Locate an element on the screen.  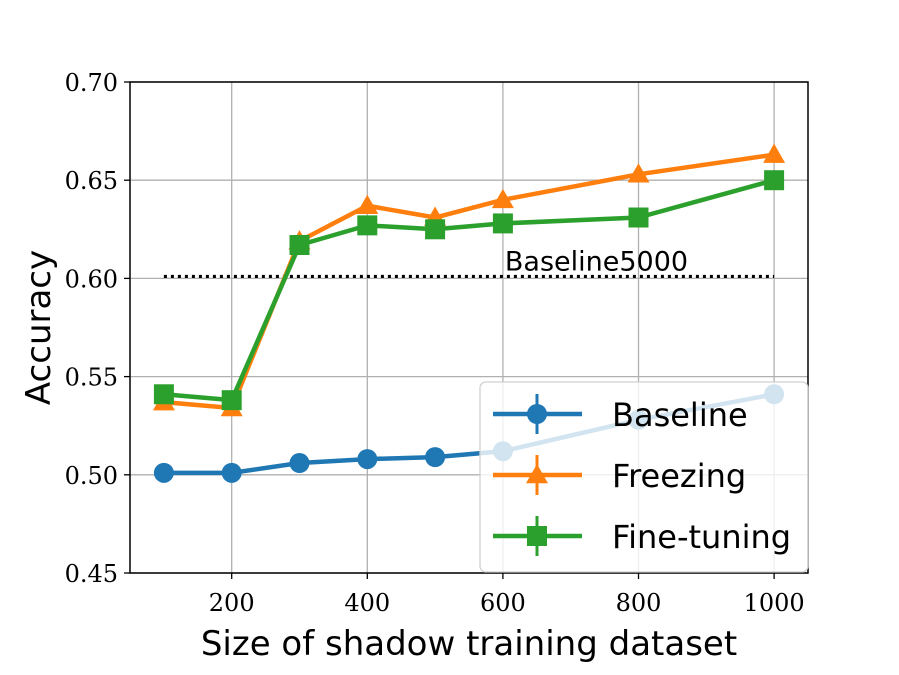
reference-line-group: Baseline5000 is located at coordinates (469, 262).